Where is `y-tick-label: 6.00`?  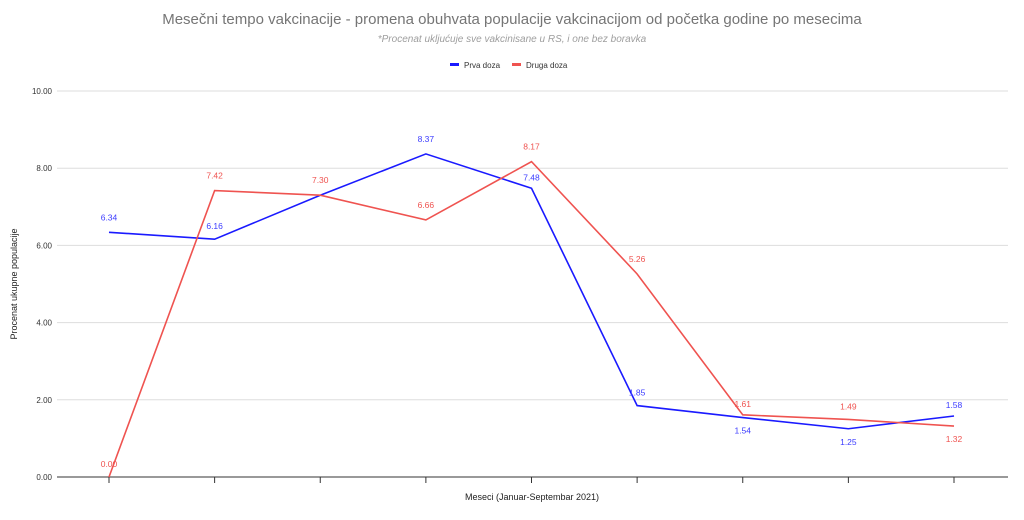
y-tick-label: 6.00 is located at coordinates (44, 245).